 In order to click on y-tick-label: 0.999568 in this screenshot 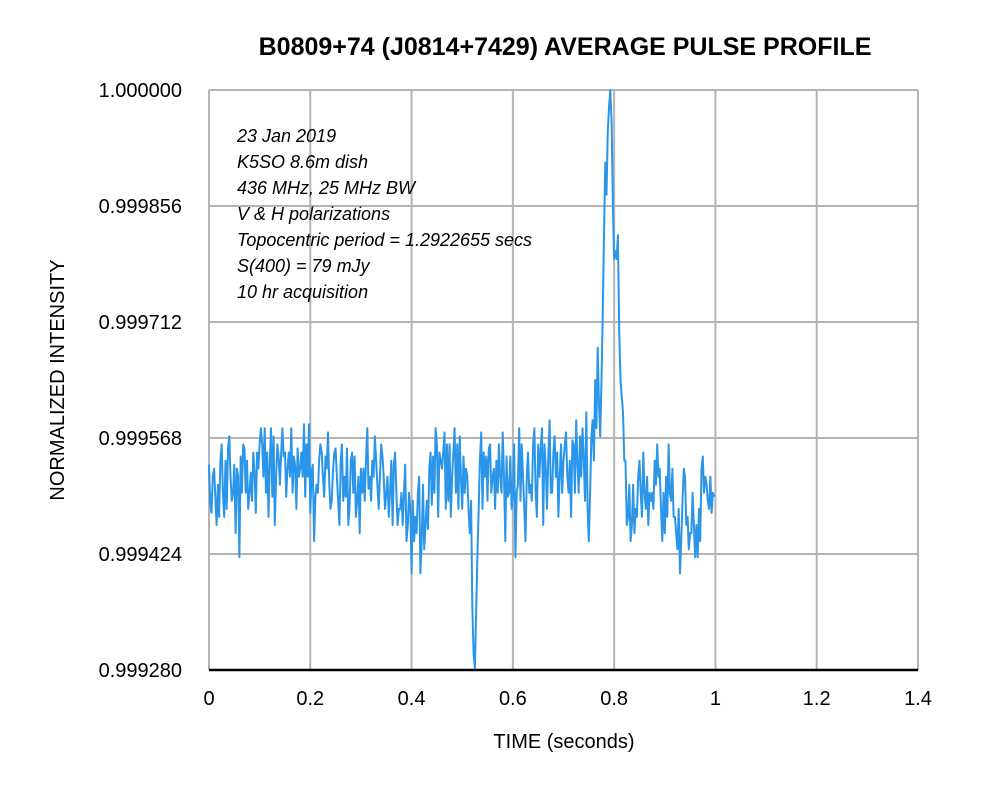, I will do `click(140, 439)`.